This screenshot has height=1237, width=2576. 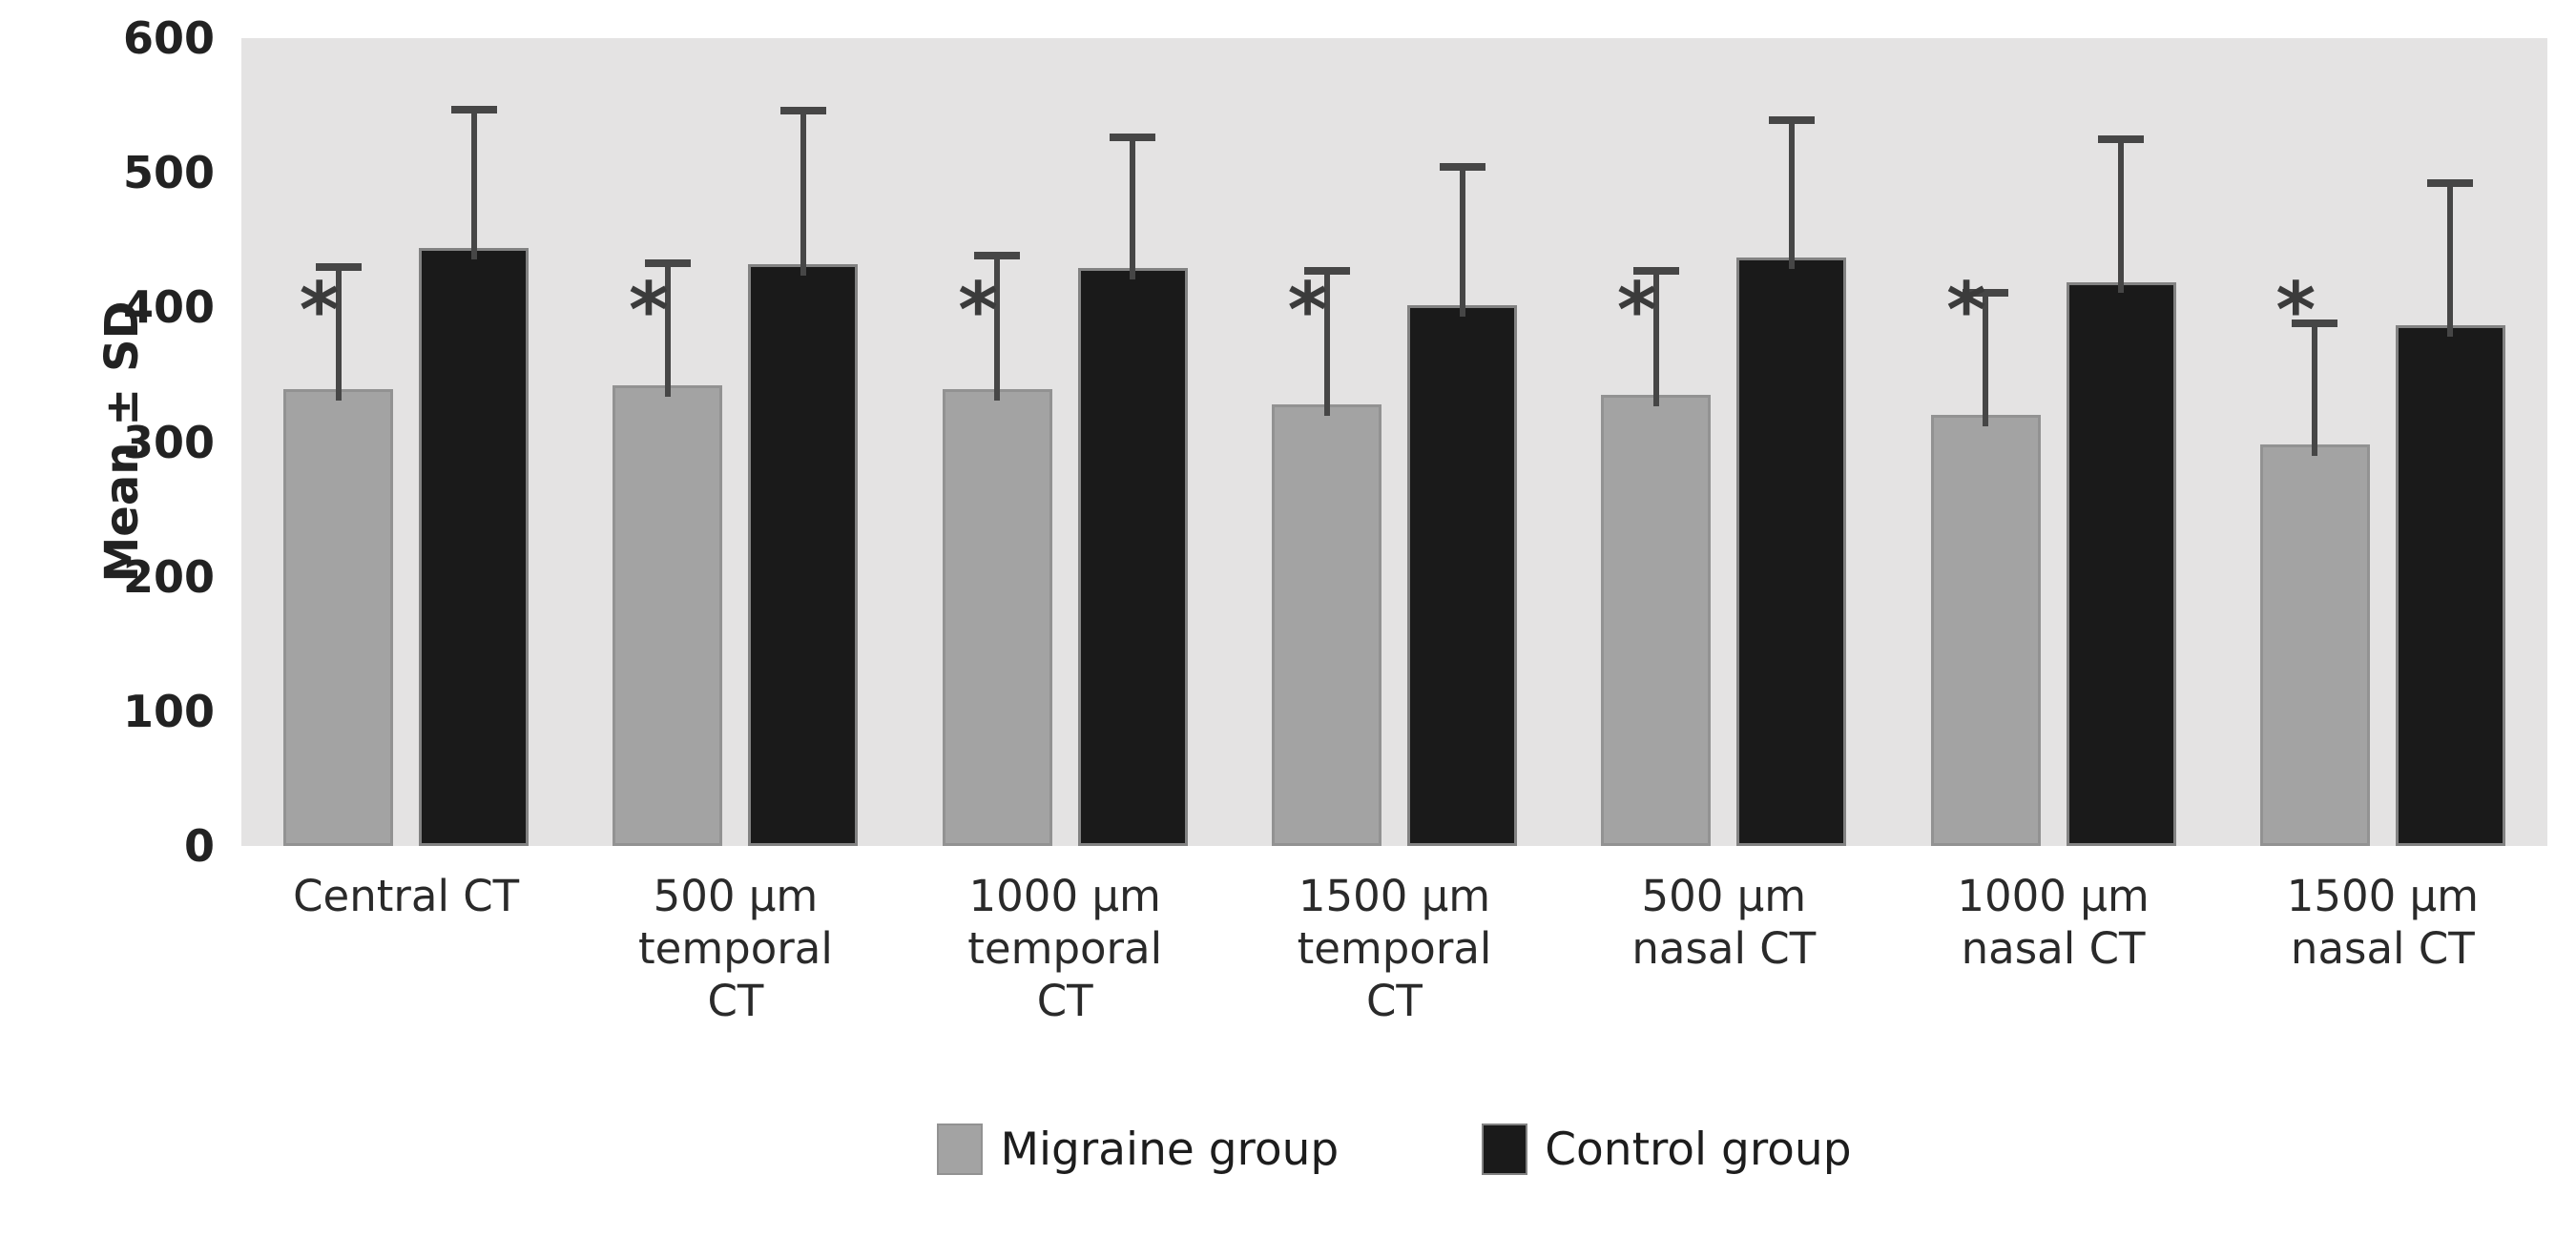 What do you see at coordinates (168, 442) in the screenshot?
I see `y-tick-label: 300` at bounding box center [168, 442].